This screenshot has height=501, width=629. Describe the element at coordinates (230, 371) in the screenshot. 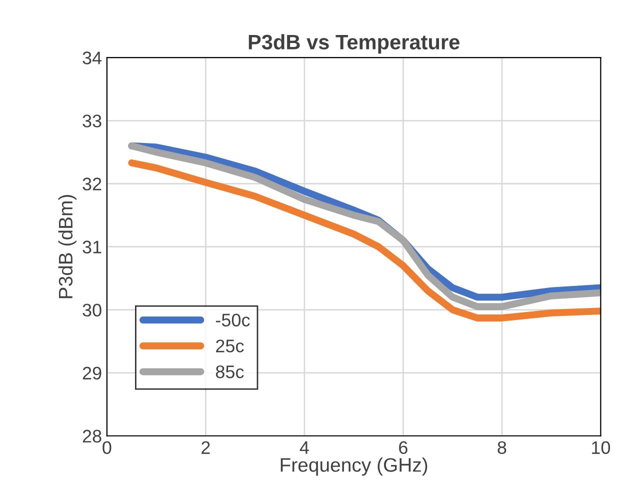

I see `legend-label: 85c` at that location.